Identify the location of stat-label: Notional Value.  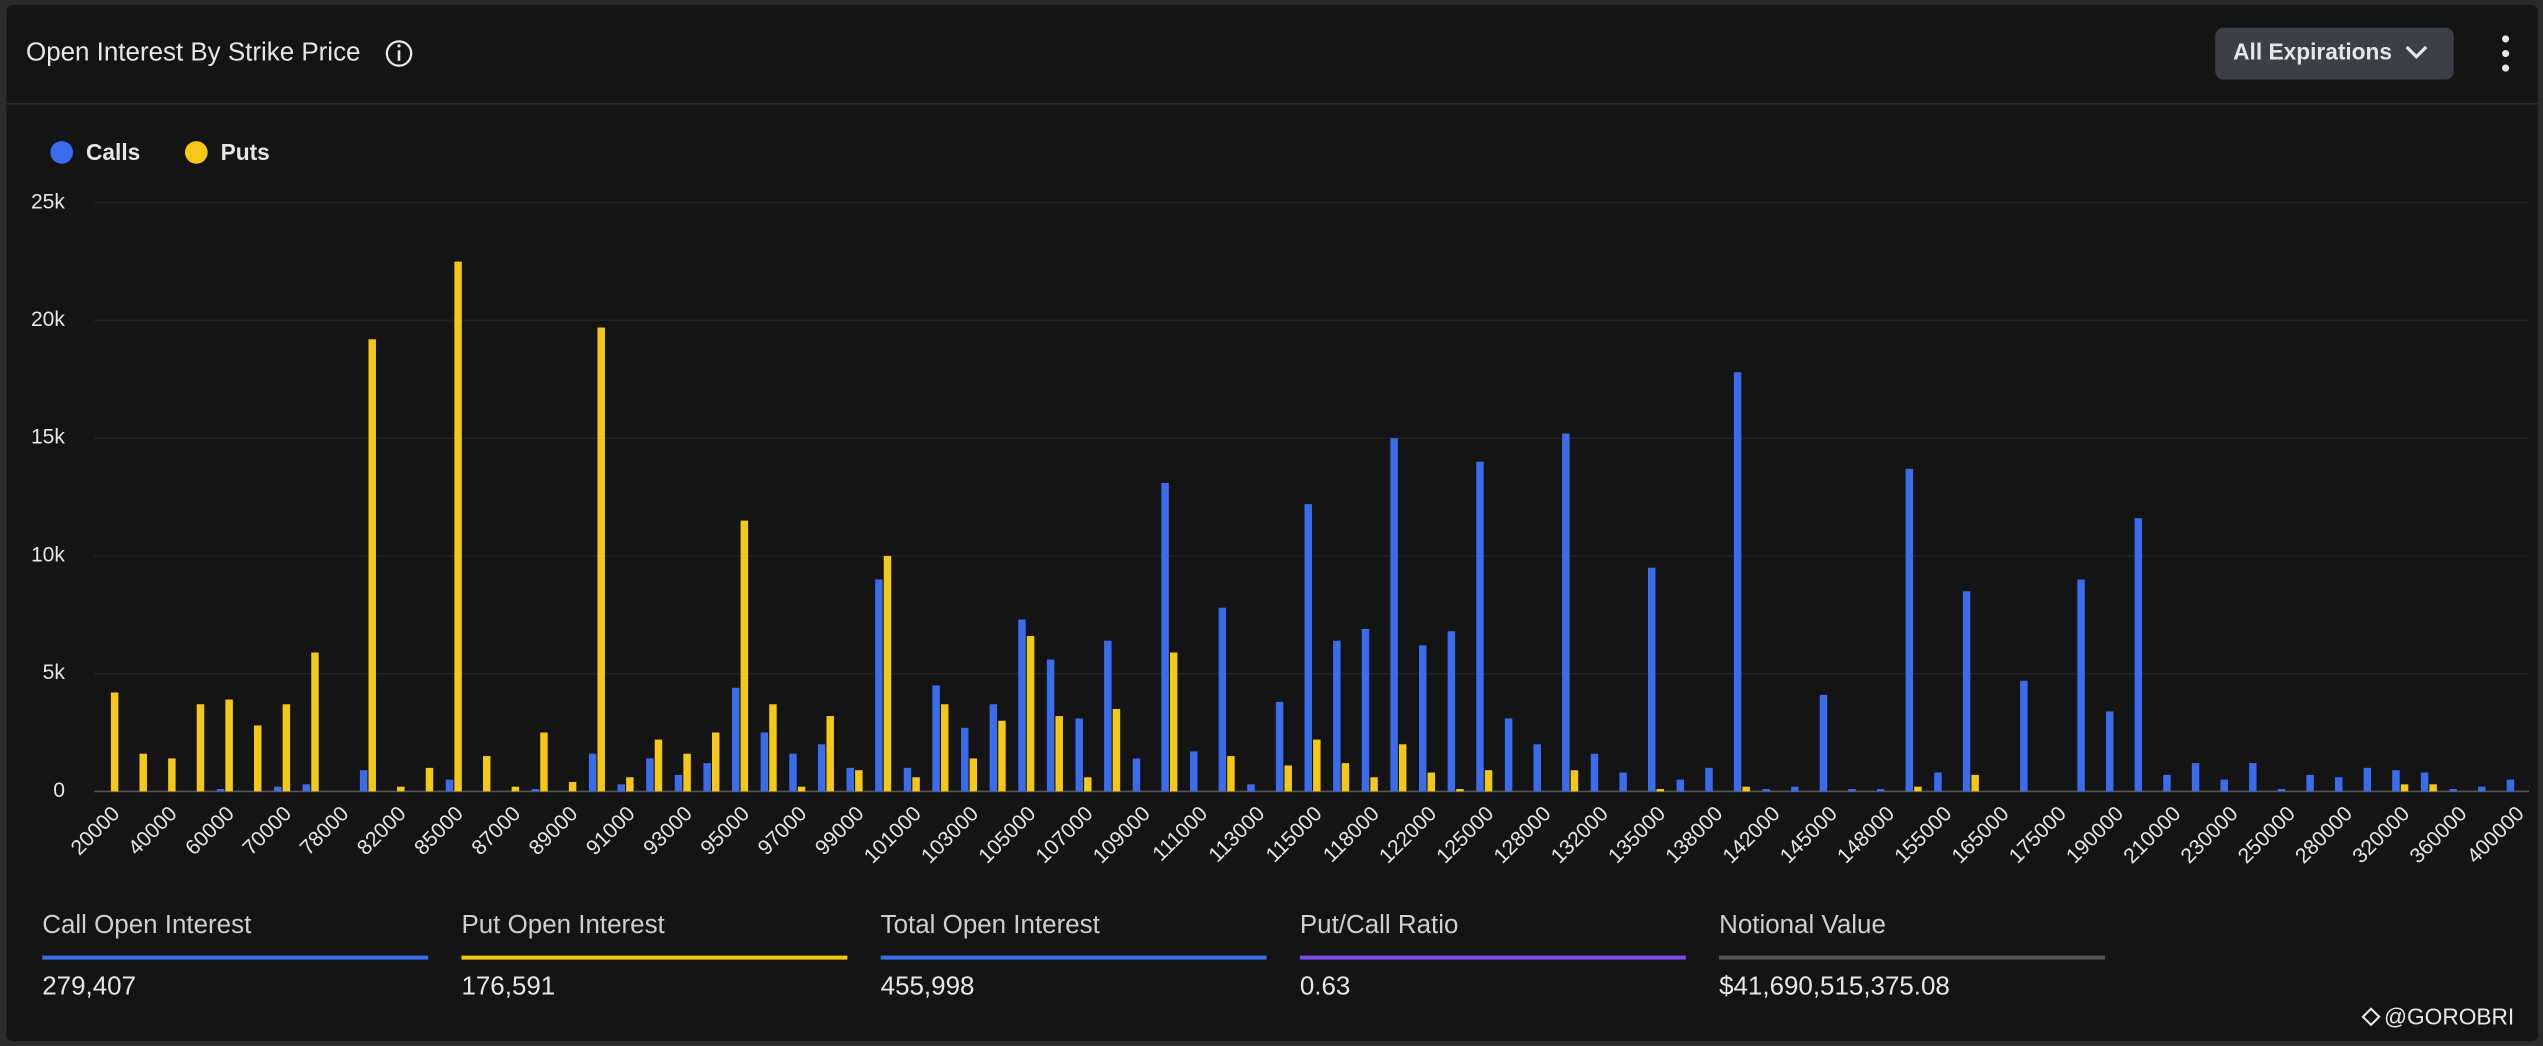
(1802, 925).